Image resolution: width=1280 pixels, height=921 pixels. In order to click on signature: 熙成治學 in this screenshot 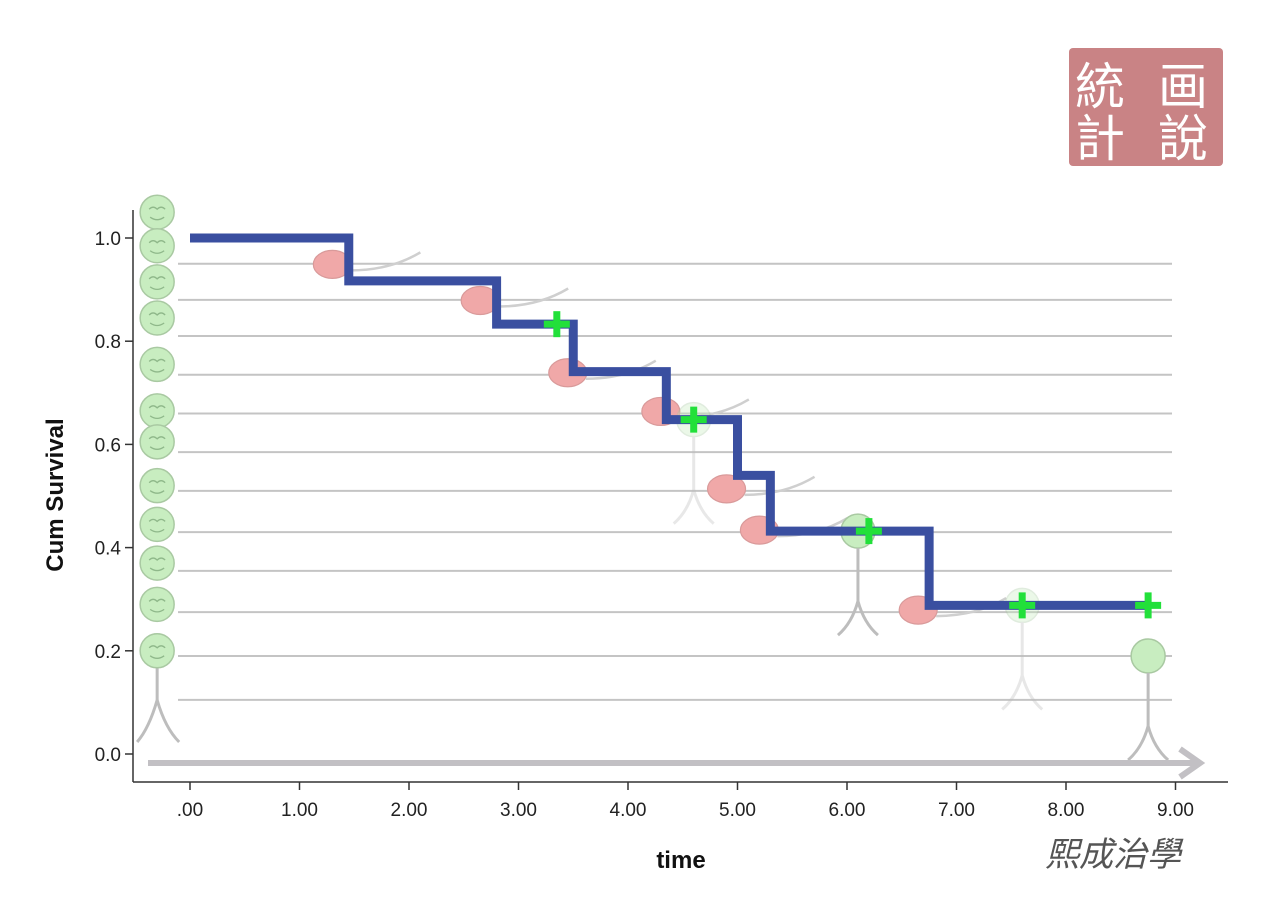, I will do `click(1114, 855)`.